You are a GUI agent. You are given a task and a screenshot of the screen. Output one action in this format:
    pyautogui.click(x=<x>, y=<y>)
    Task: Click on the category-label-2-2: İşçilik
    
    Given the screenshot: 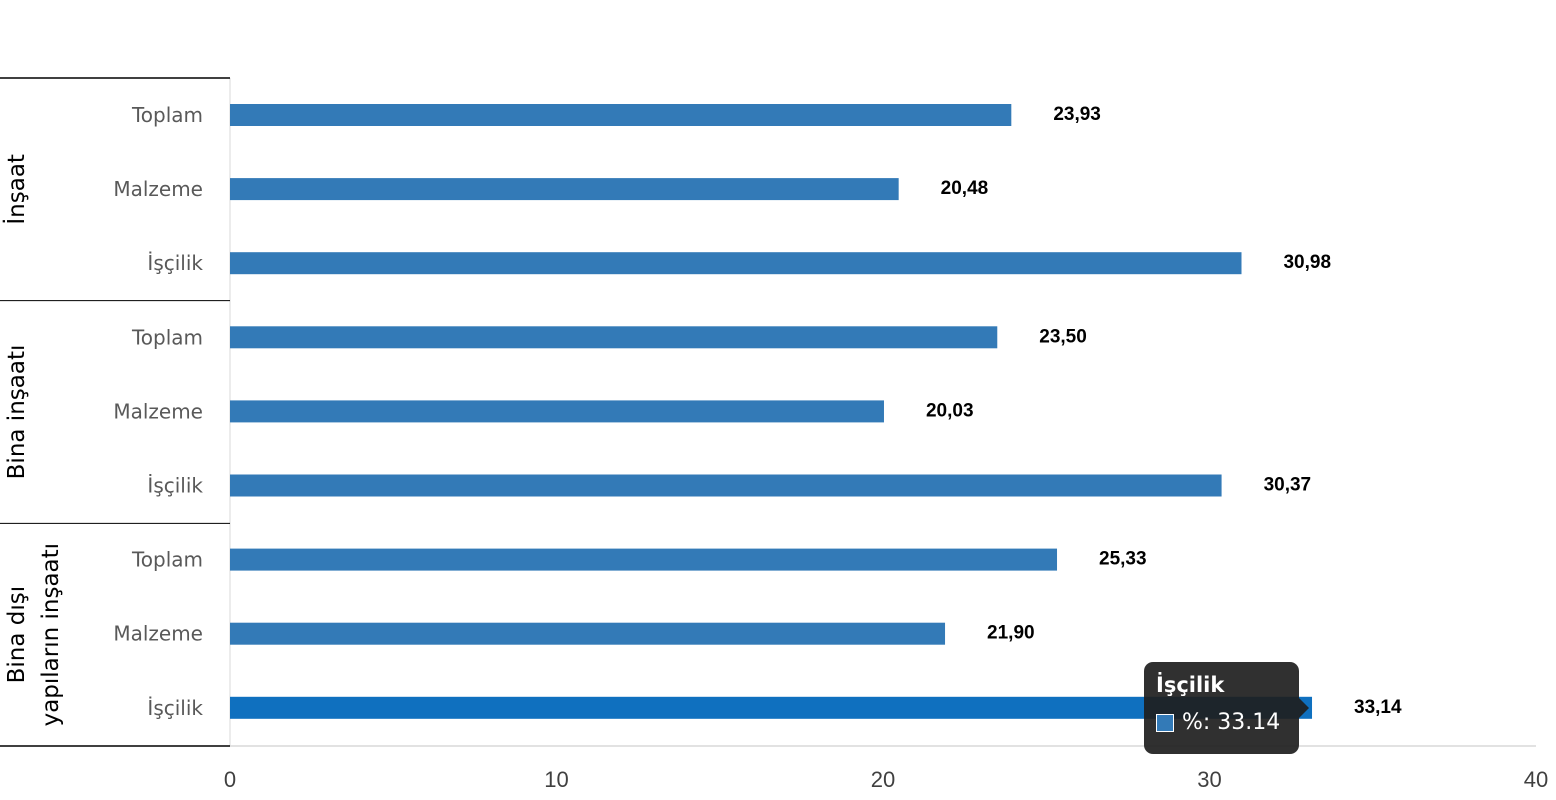 What is the action you would take?
    pyautogui.click(x=175, y=708)
    